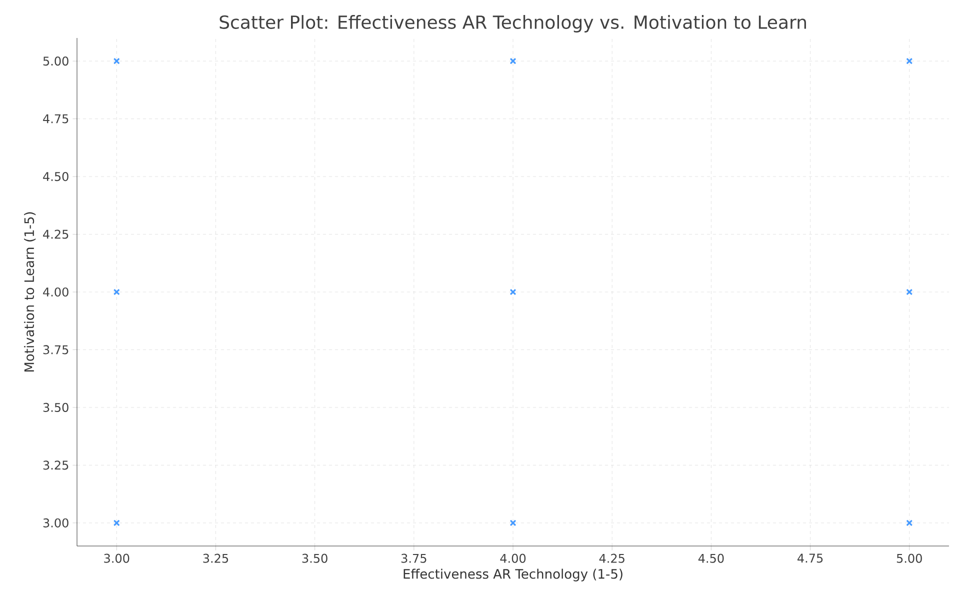 Image resolution: width=957 pixels, height=594 pixels. Describe the element at coordinates (315, 558) in the screenshot. I see `x-tick-label: 3.50` at that location.